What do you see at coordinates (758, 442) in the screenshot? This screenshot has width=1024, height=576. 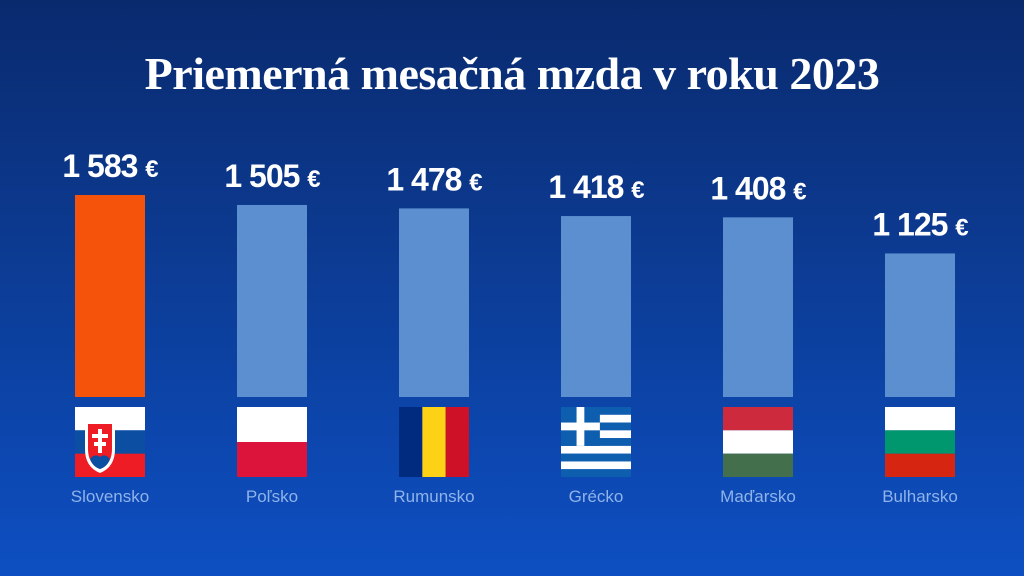 I see `flag-hungary-icon` at bounding box center [758, 442].